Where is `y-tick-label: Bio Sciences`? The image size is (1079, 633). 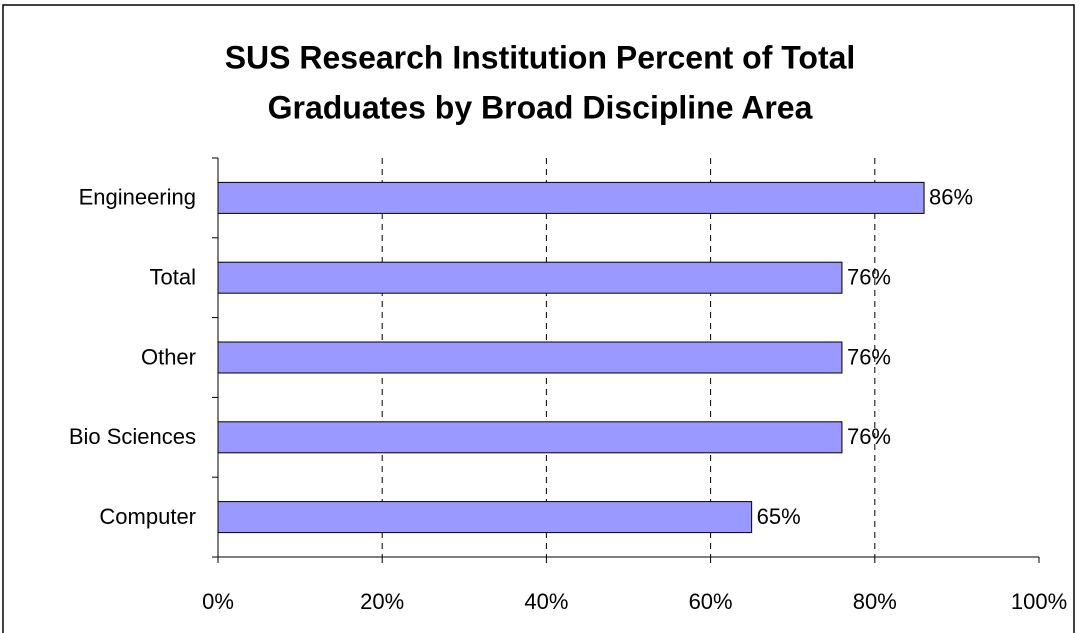 y-tick-label: Bio Sciences is located at coordinates (132, 436).